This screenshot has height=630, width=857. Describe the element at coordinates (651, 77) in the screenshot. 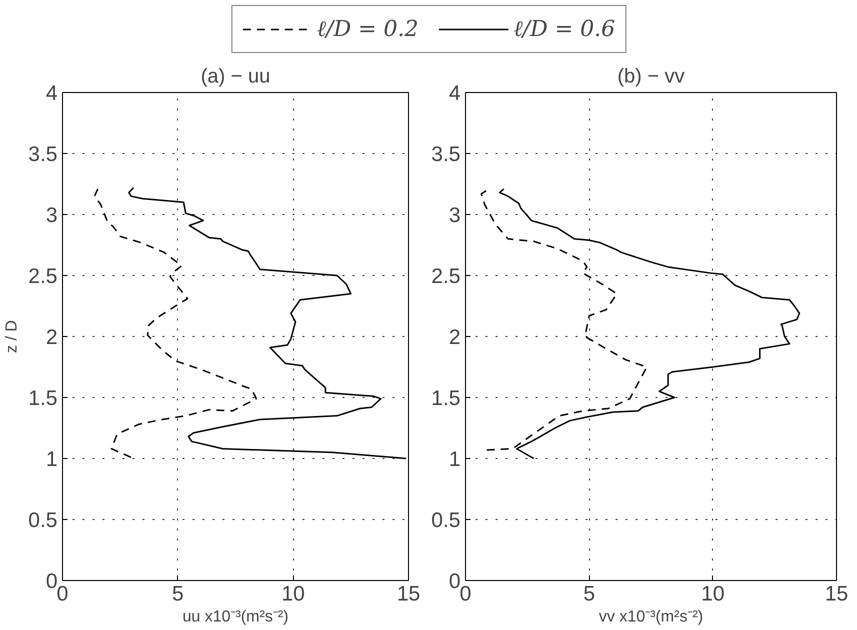

I see `chart-title: (b) − vv` at that location.